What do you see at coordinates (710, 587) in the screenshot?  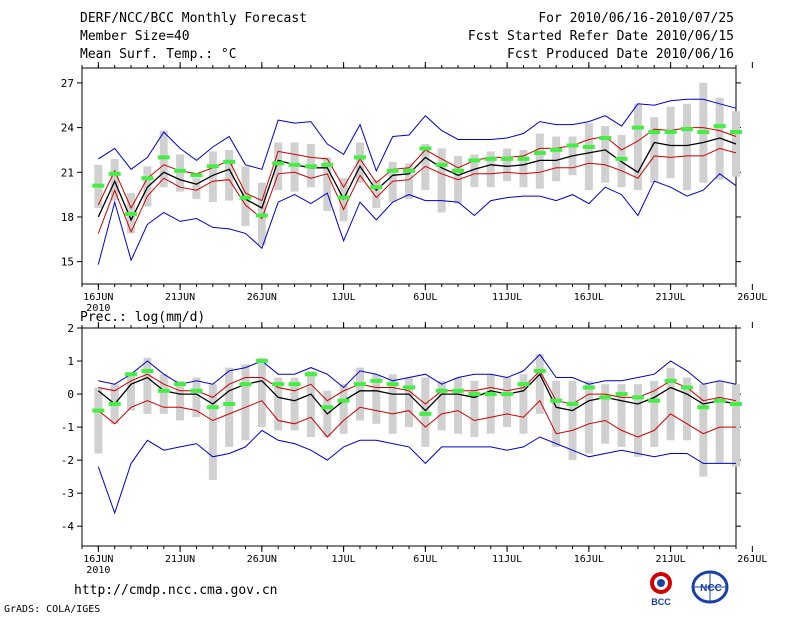 I see `ncc-logo: NCC` at bounding box center [710, 587].